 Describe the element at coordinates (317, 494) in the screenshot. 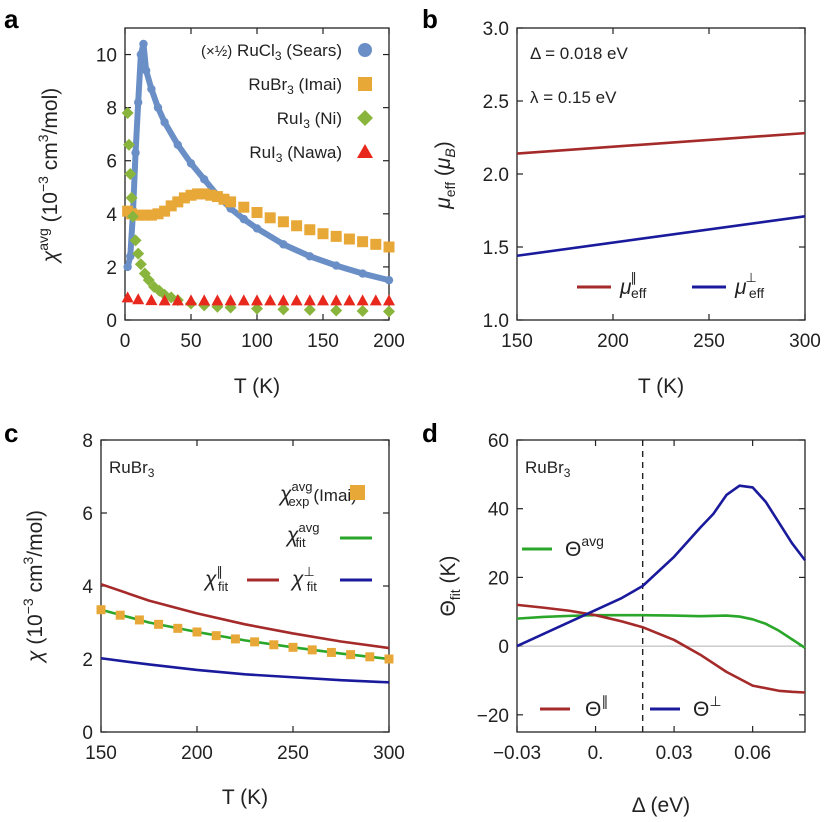

I see `legend-chi-exp: χavg exp (Imai)` at that location.